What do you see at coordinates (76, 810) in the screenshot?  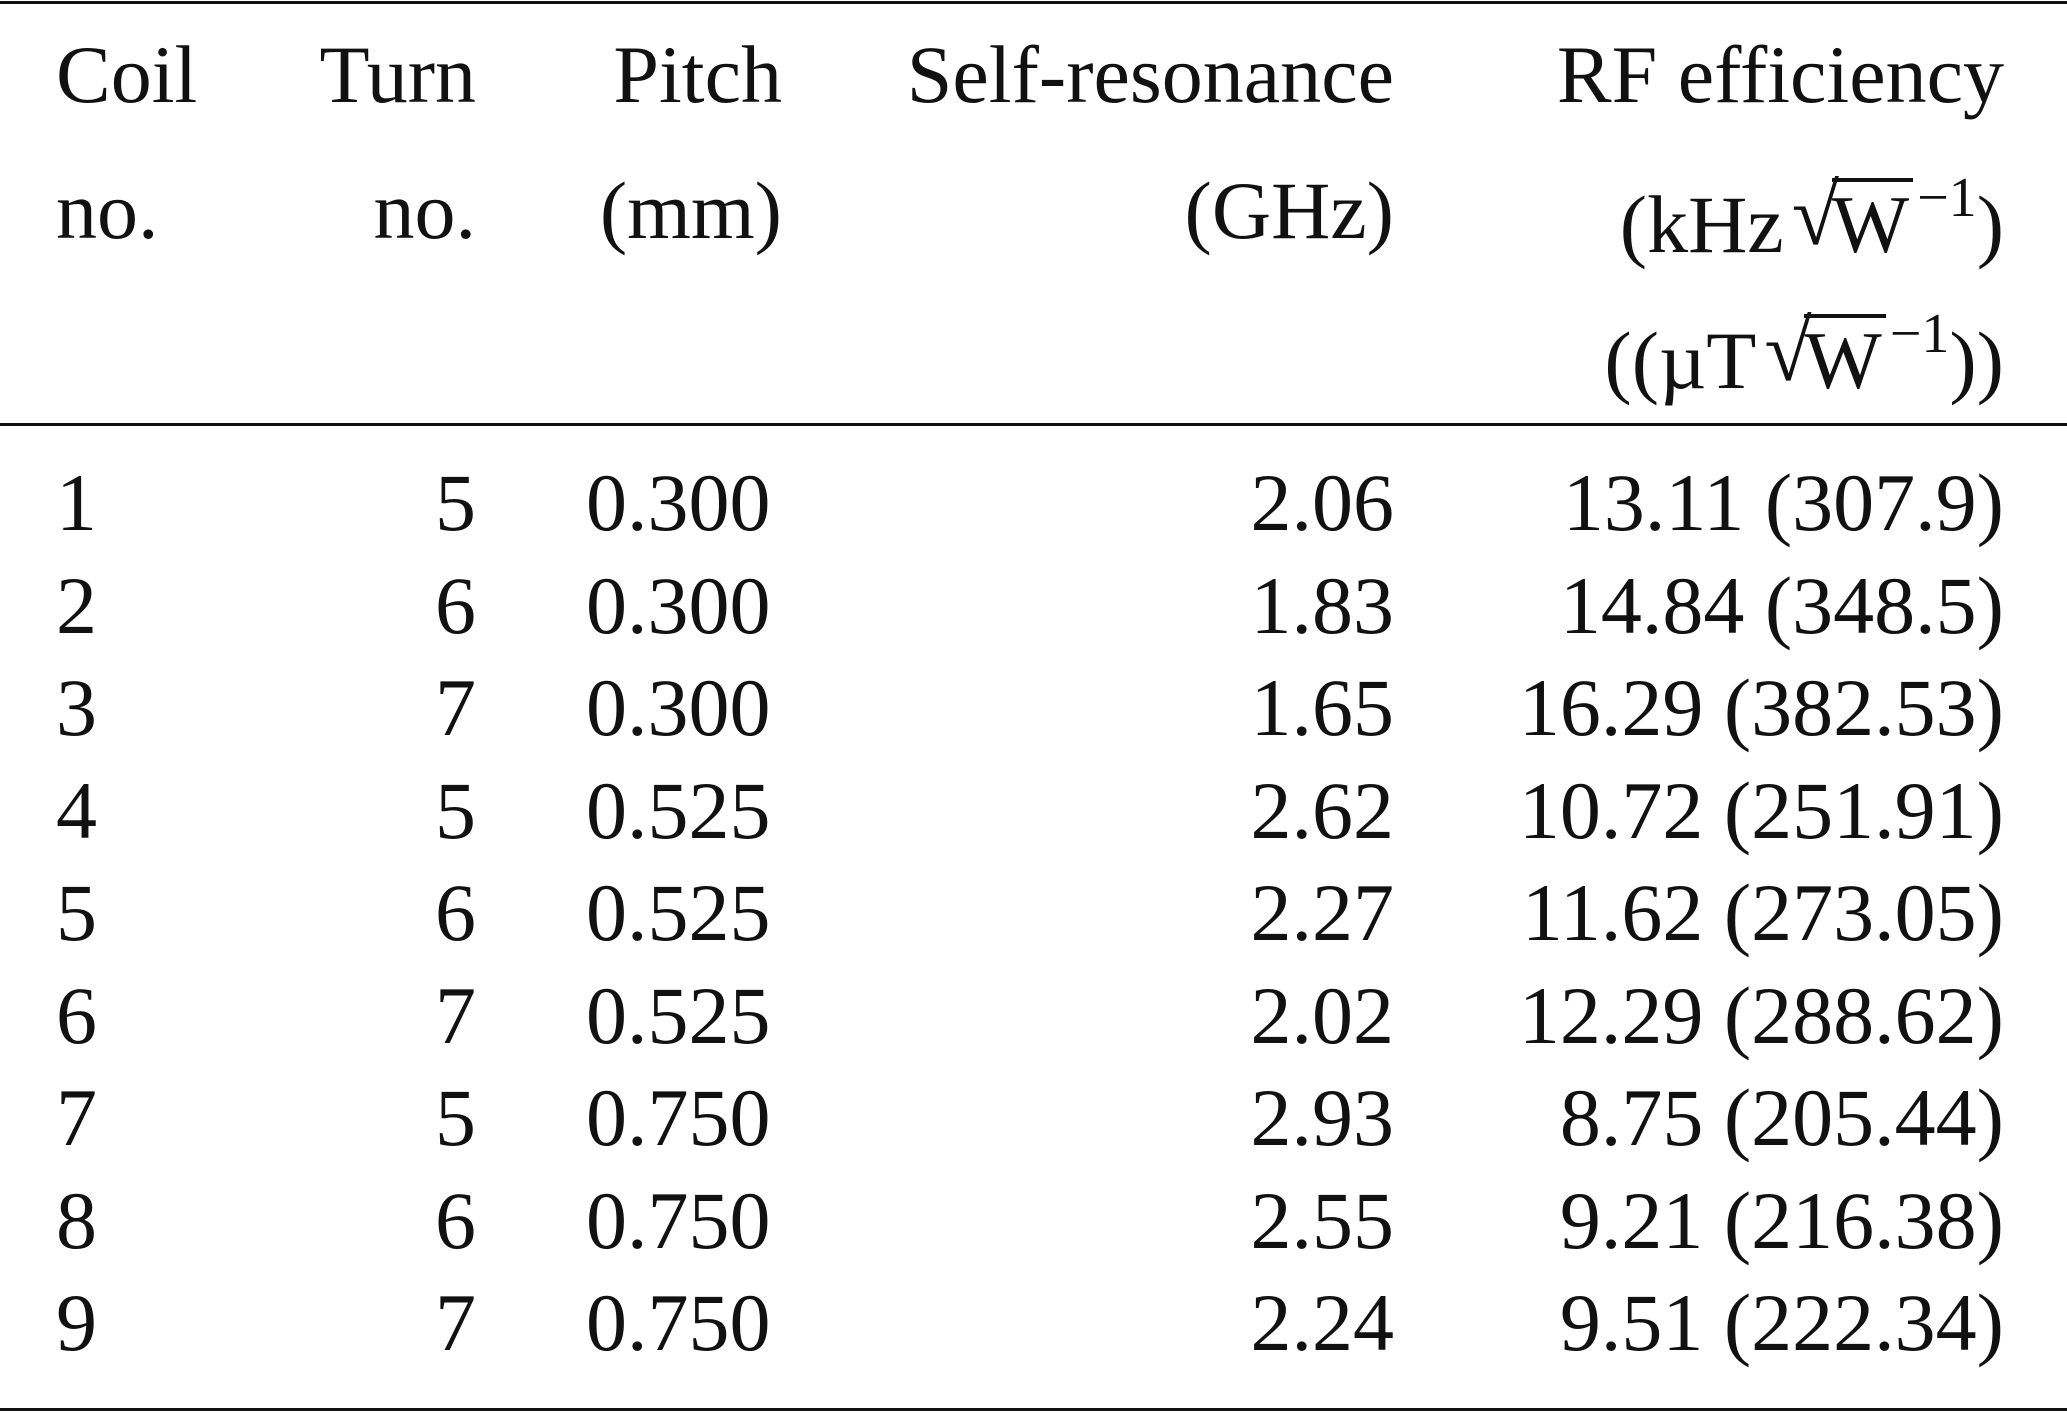 I see `cell-coil: 4` at bounding box center [76, 810].